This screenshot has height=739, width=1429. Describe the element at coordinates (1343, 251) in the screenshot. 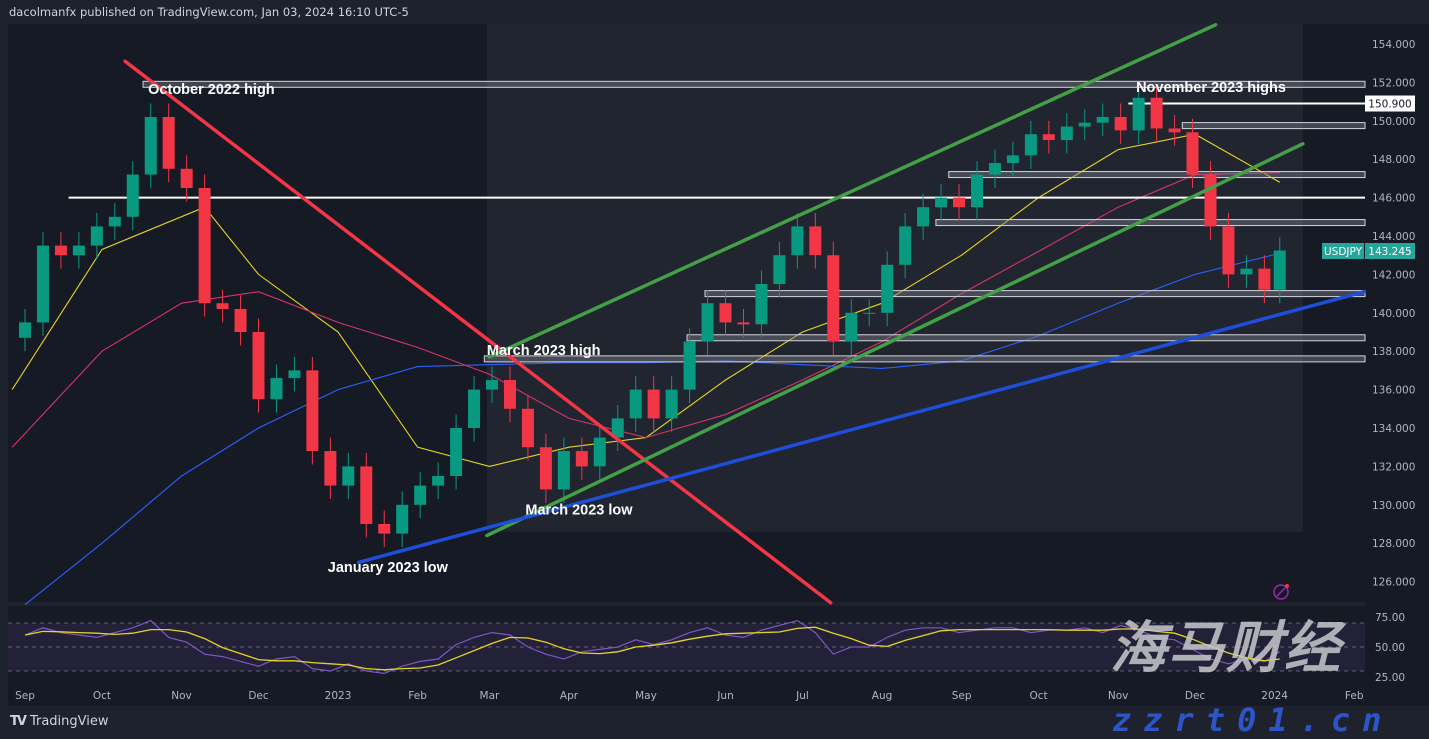

I see `symbol-tag` at that location.